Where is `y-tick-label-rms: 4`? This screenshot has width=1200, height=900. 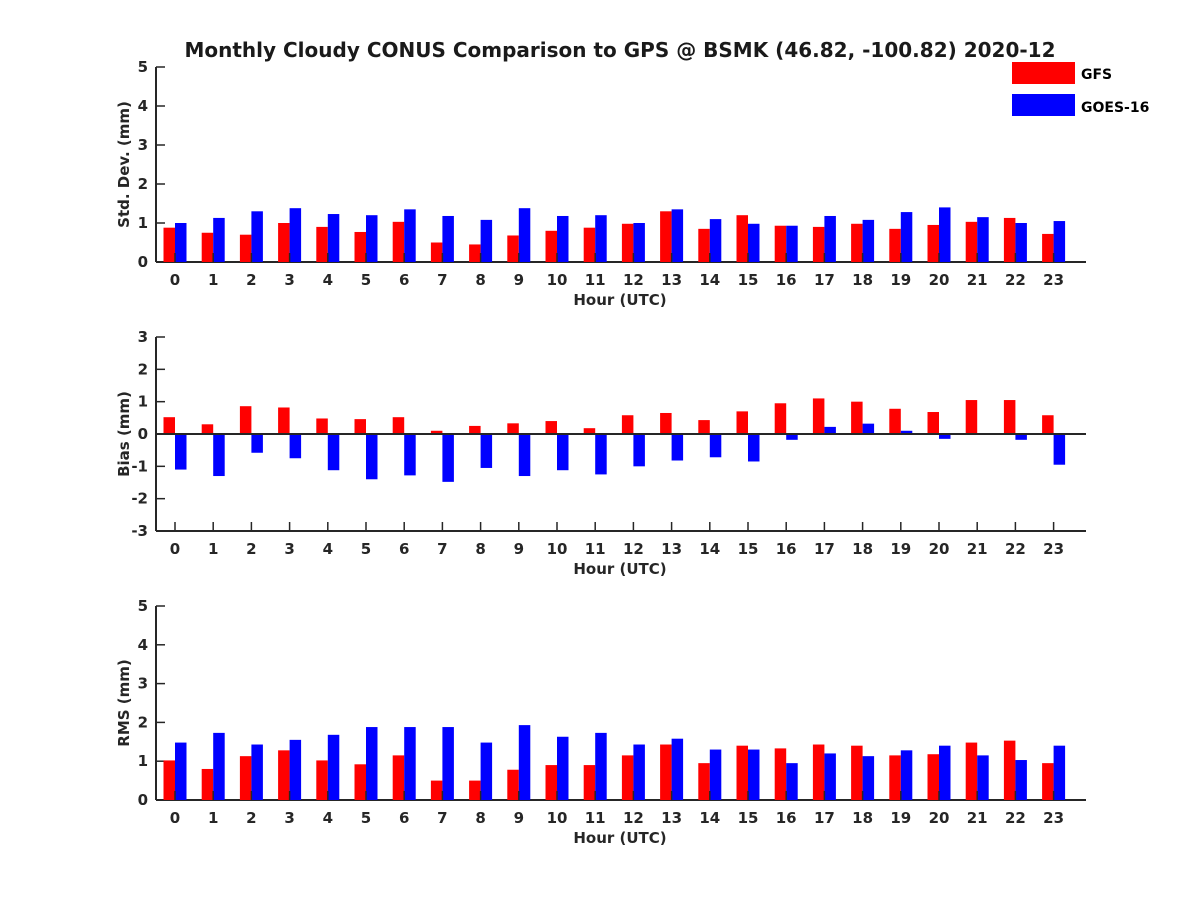 y-tick-label-rms: 4 is located at coordinates (143, 645).